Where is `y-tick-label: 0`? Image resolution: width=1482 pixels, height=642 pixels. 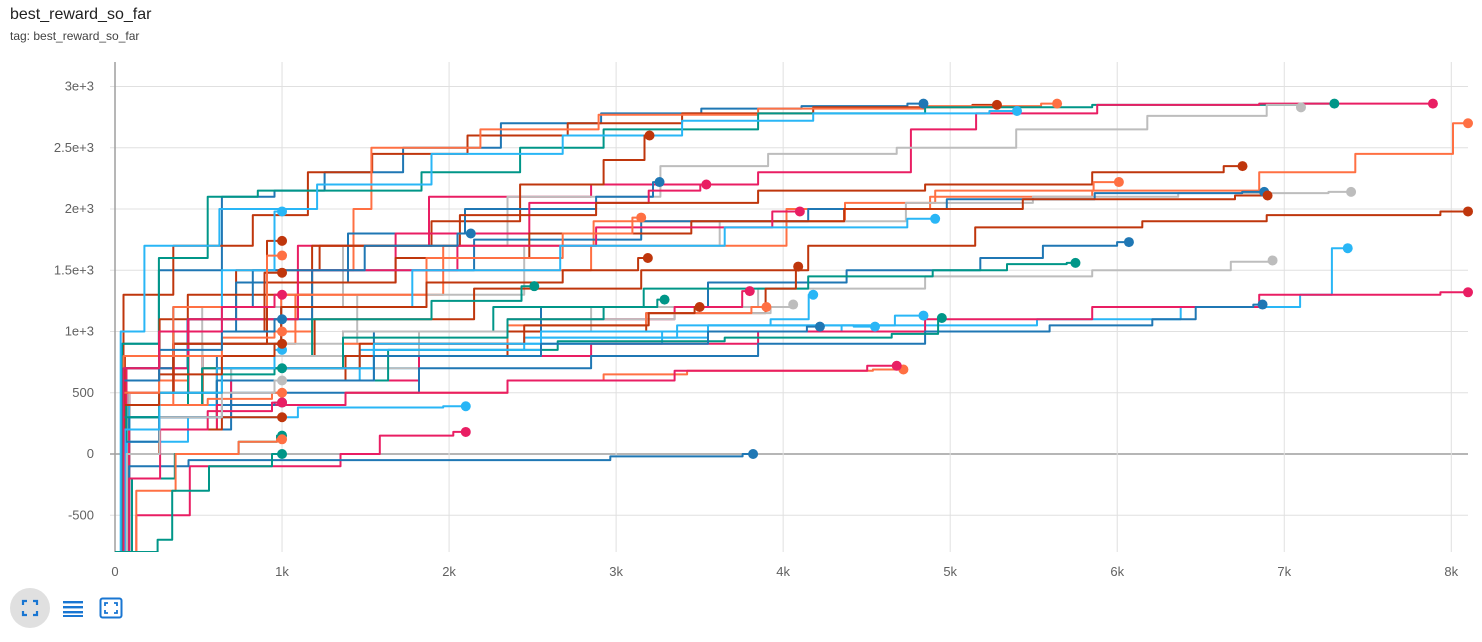 y-tick-label: 0 is located at coordinates (90, 453).